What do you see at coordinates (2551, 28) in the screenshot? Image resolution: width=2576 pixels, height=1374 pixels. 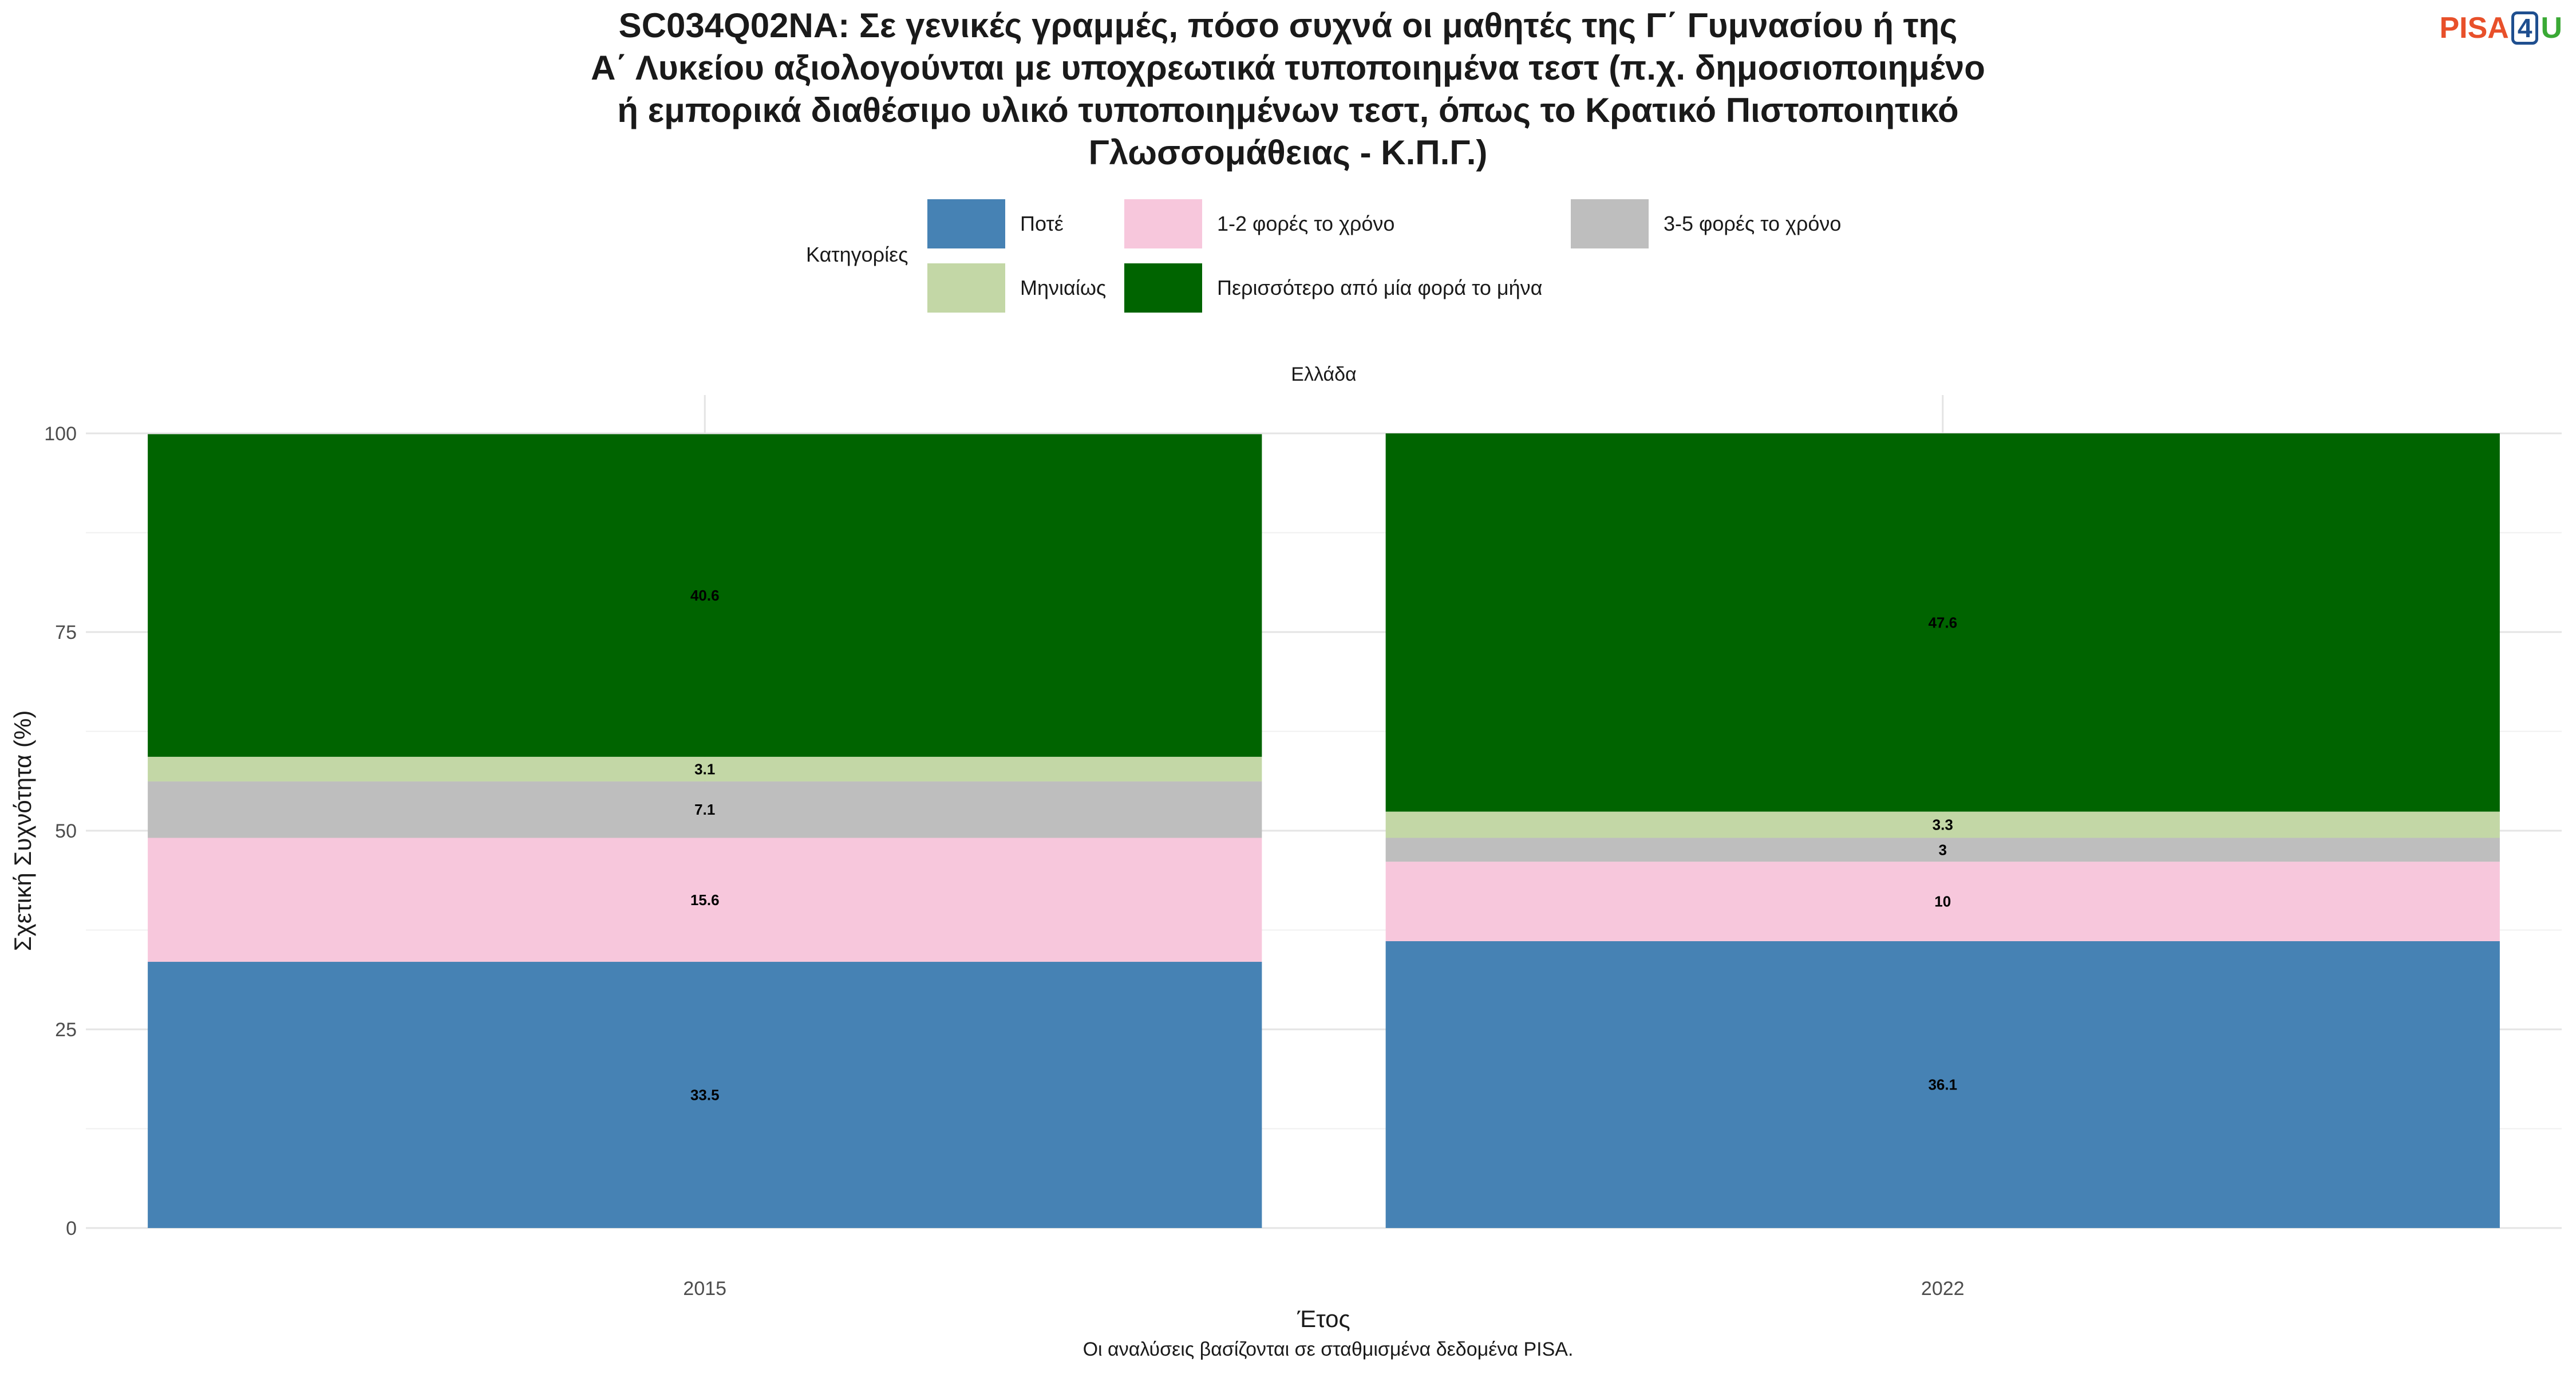 I see `logo-text-u: U` at bounding box center [2551, 28].